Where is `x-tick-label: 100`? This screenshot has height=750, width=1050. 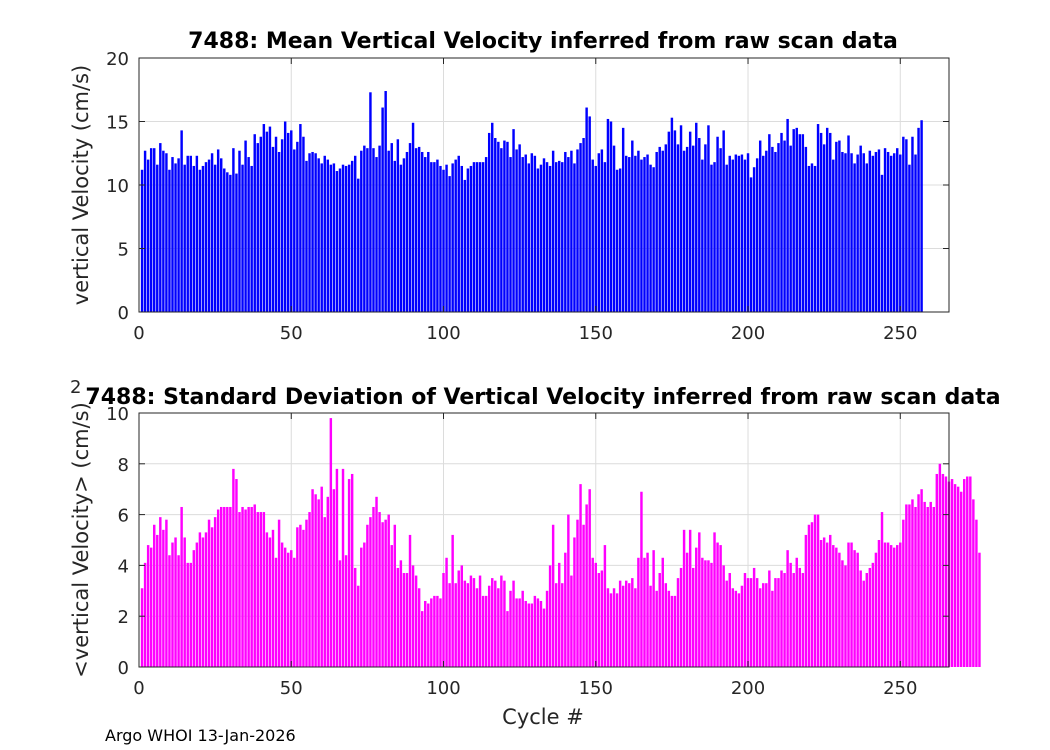
x-tick-label: 100 is located at coordinates (443, 688).